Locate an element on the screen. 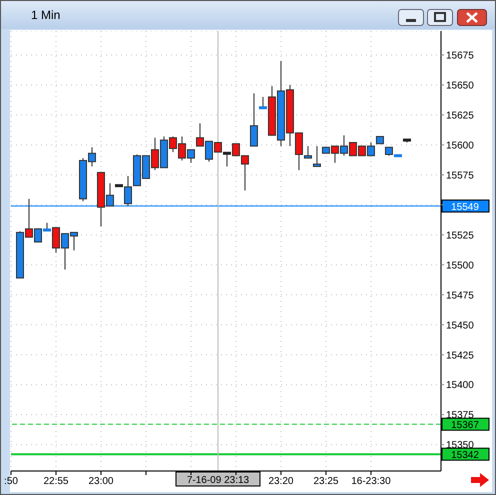 The image size is (496, 495). y-tick-label: 15575 is located at coordinates (460, 176).